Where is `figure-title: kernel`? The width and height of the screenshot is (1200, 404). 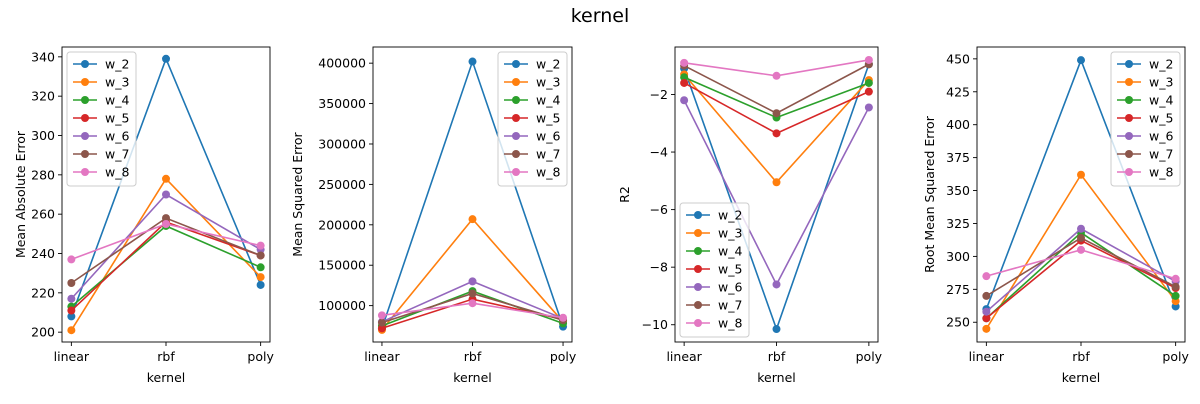
figure-title: kernel is located at coordinates (600, 16).